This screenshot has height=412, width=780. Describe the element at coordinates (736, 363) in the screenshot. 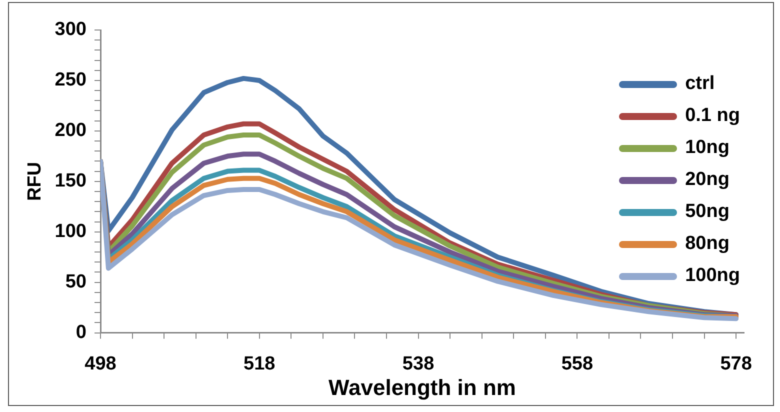

I see `x-tick-label: 578` at that location.